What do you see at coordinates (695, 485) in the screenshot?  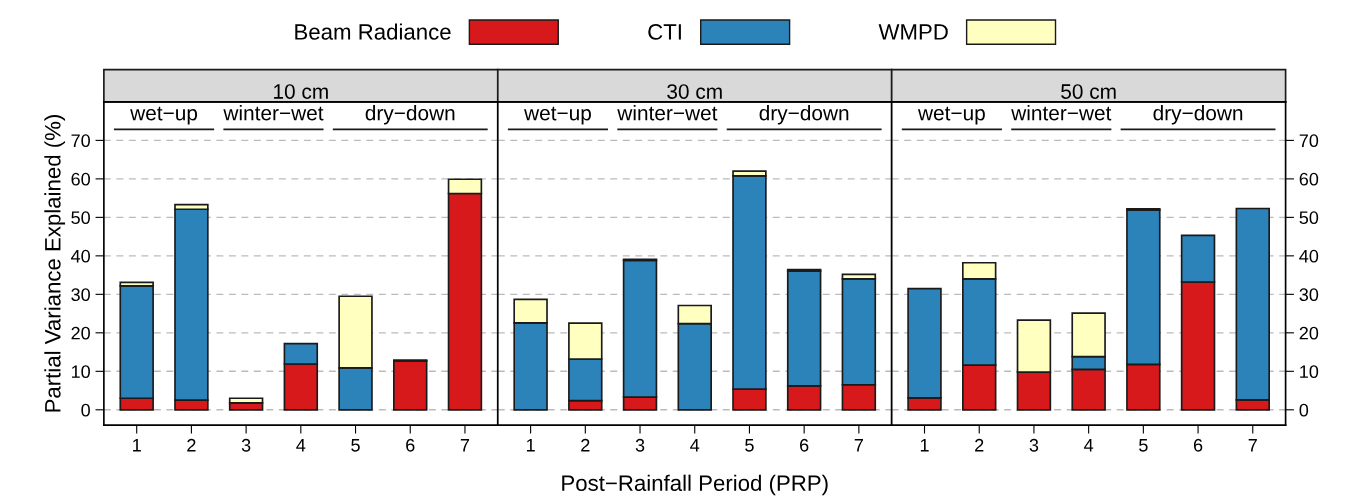 I see `x-axis-title: Post−Rainfall Period (PRP)` at bounding box center [695, 485].